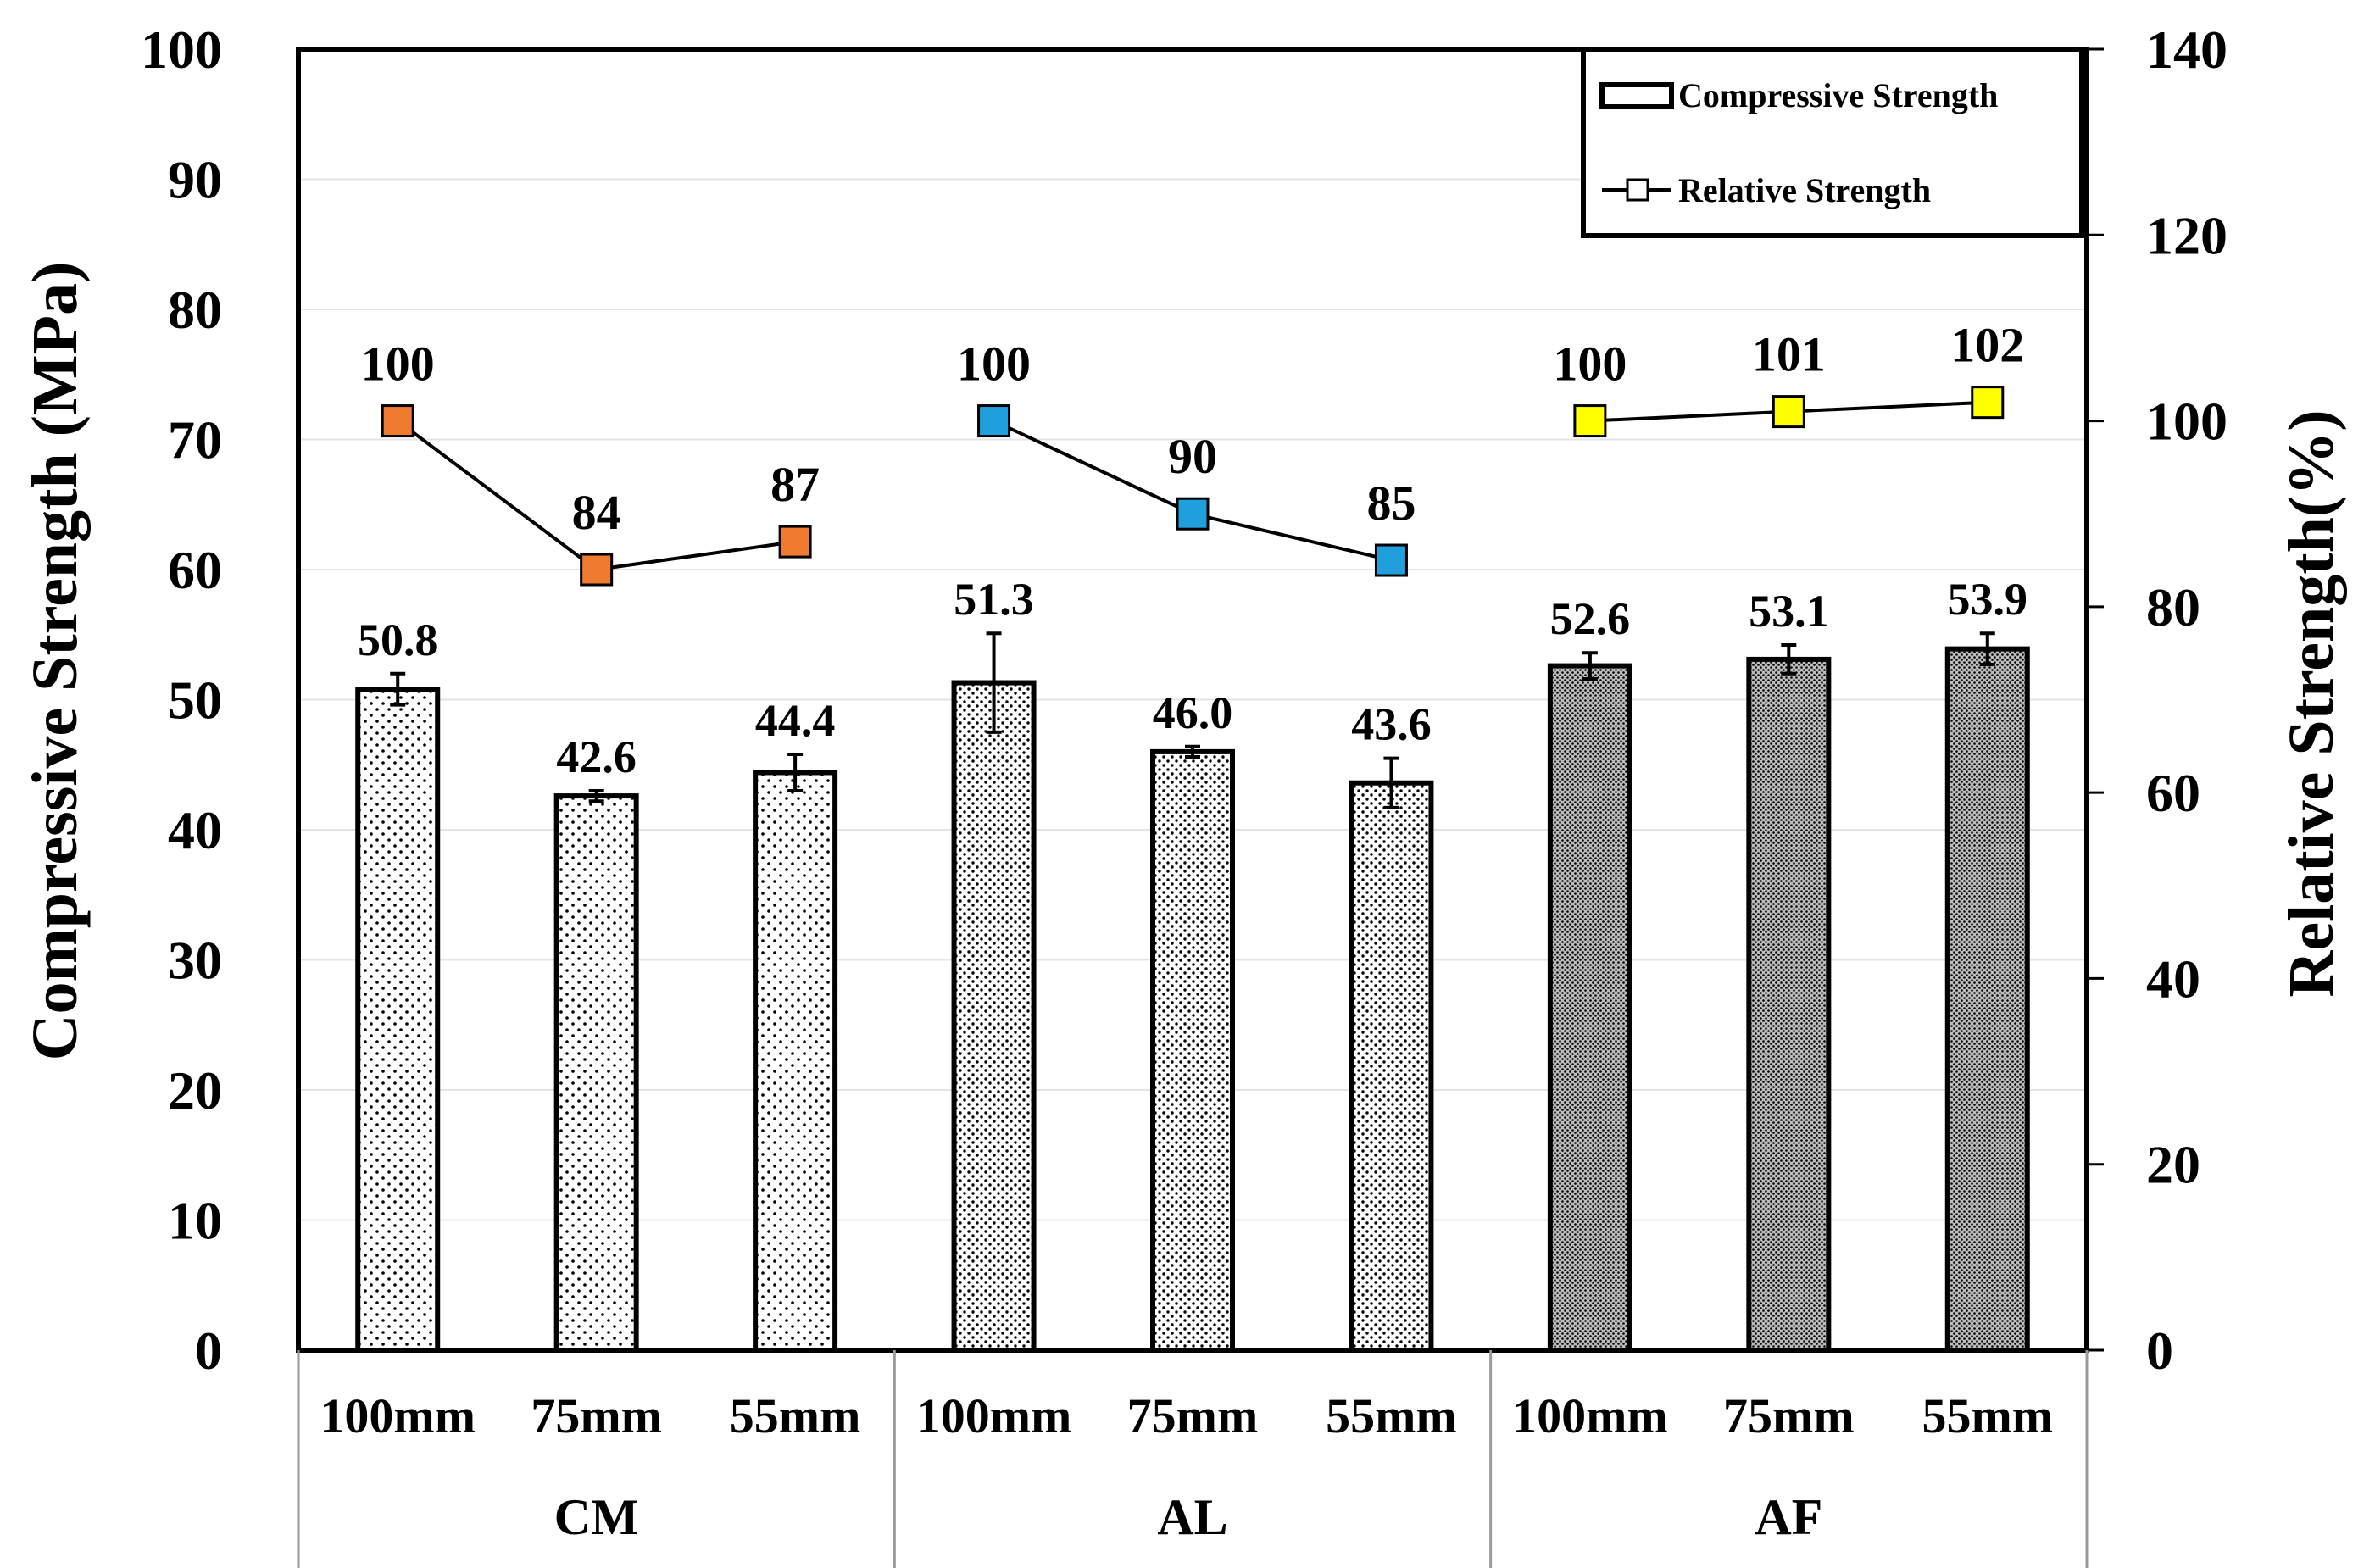 The height and width of the screenshot is (1568, 2375). What do you see at coordinates (1636, 95) in the screenshot?
I see `legend-swatch-compressive` at bounding box center [1636, 95].